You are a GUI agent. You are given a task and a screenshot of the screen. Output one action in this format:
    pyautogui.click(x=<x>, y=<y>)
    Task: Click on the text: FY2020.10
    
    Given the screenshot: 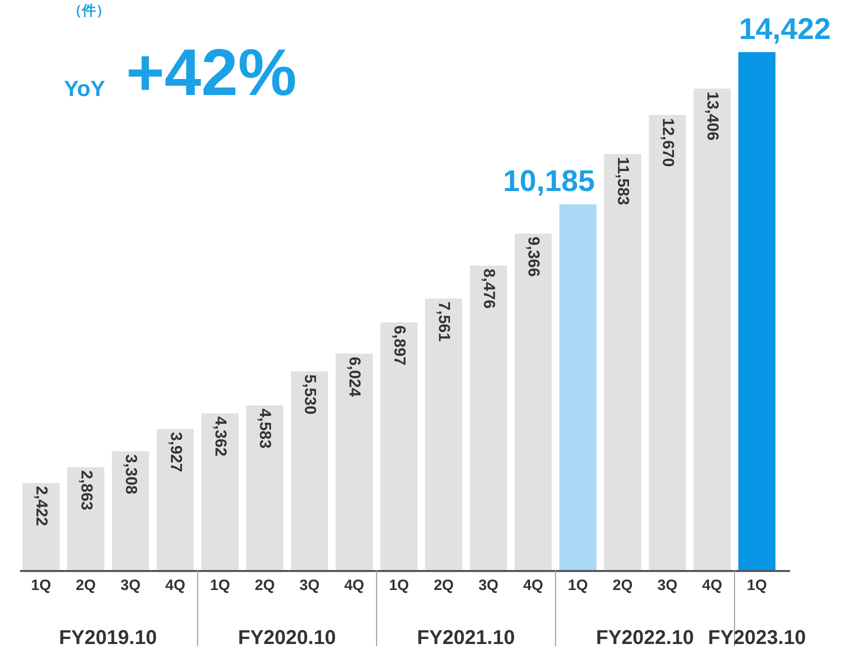 What is the action you would take?
    pyautogui.click(x=287, y=636)
    